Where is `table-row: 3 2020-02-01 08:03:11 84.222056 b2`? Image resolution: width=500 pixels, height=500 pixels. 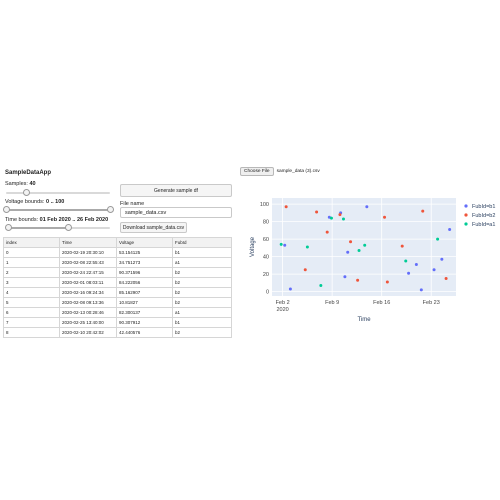 table-row: 3 2020-02-01 08:03:11 84.222056 b2 is located at coordinates (117, 282).